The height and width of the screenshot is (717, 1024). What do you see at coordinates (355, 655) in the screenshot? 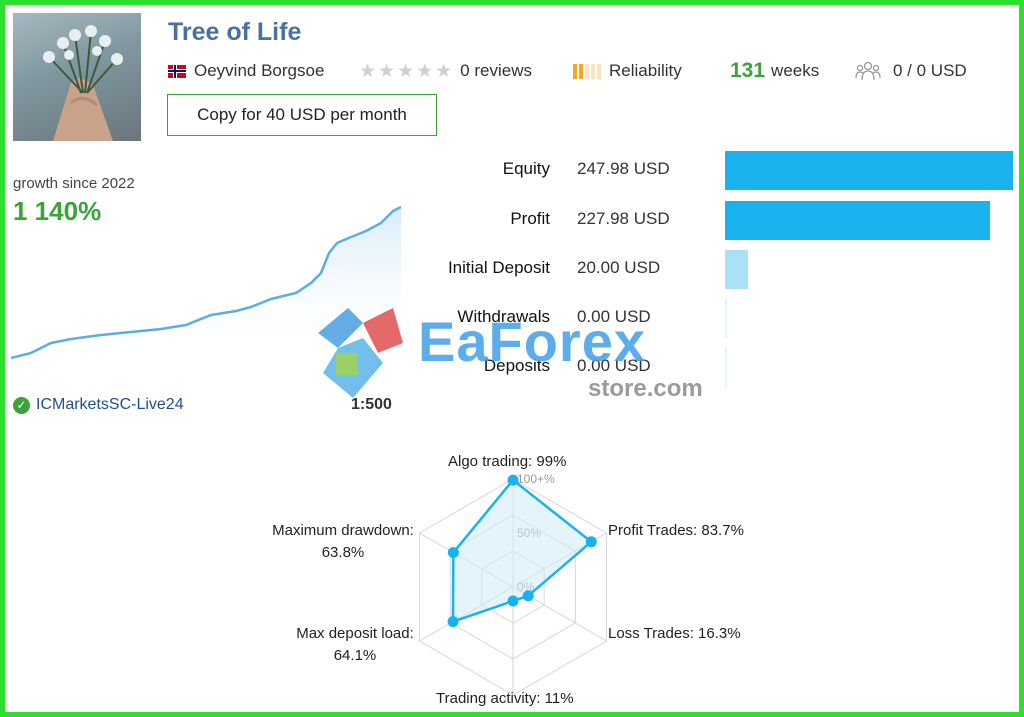
I see `radar-label-max-deposit-load-value: 64.1%` at bounding box center [355, 655].